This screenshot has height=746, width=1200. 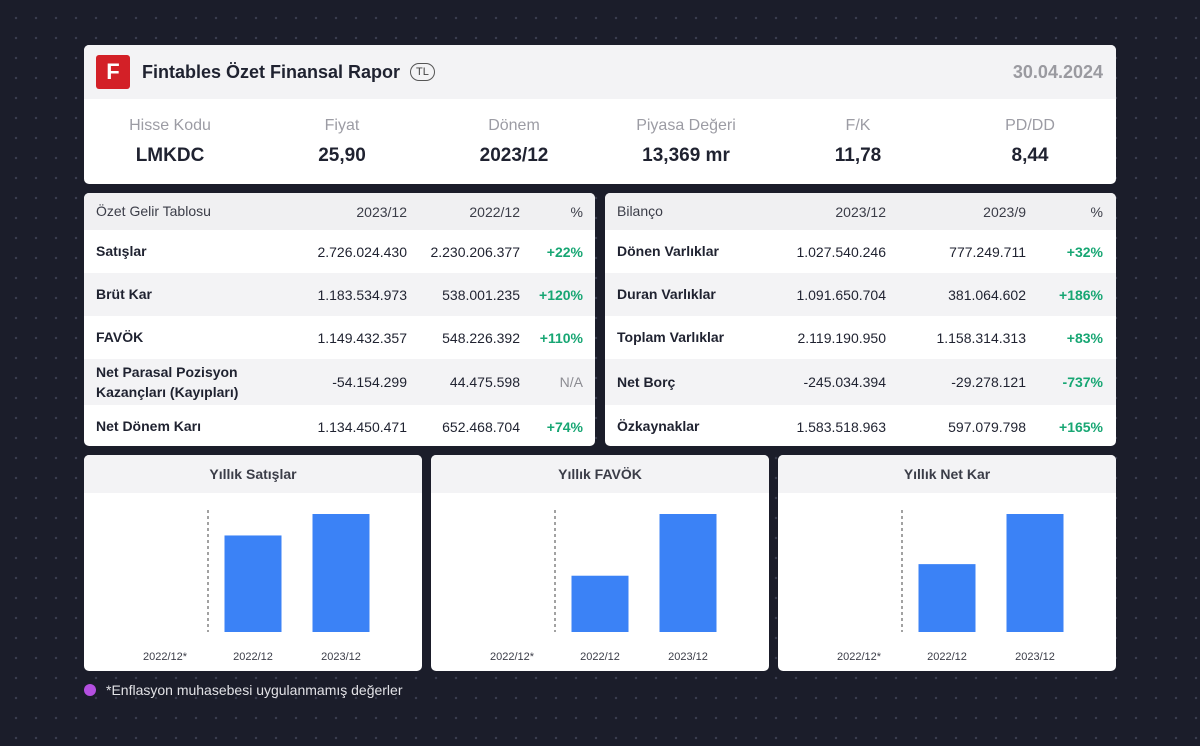 What do you see at coordinates (646, 381) in the screenshot?
I see `row-label: Net Borç` at bounding box center [646, 381].